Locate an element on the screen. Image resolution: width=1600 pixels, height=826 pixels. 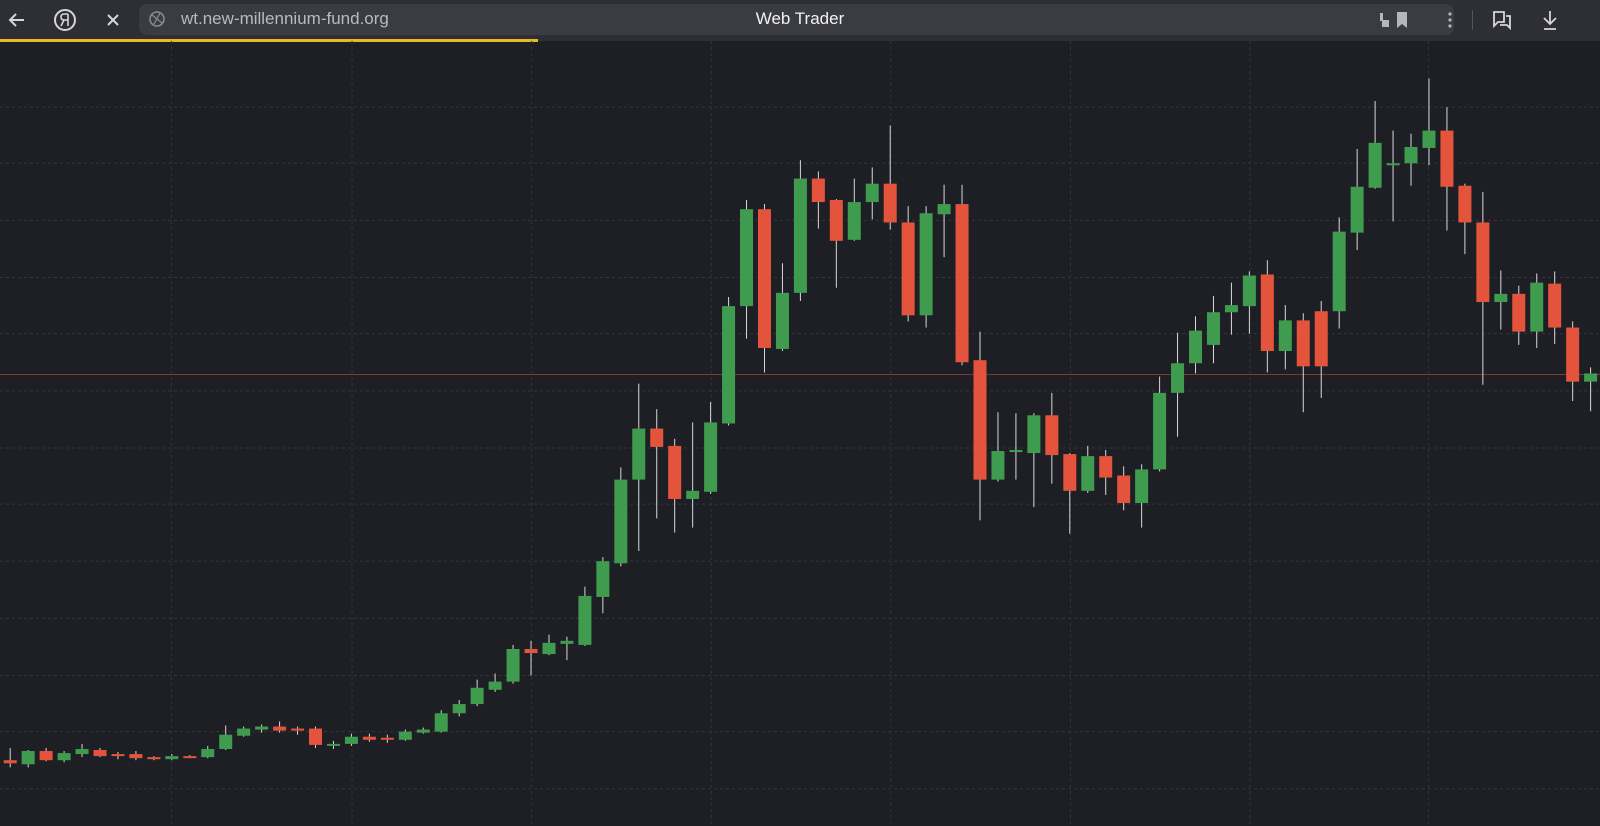
back-button is located at coordinates (16, 20).